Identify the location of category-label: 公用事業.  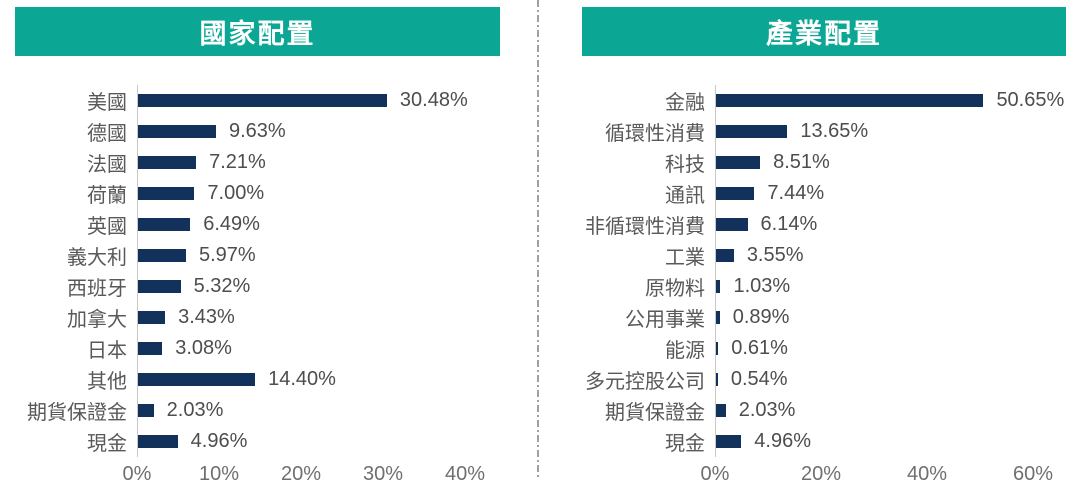
(665, 320).